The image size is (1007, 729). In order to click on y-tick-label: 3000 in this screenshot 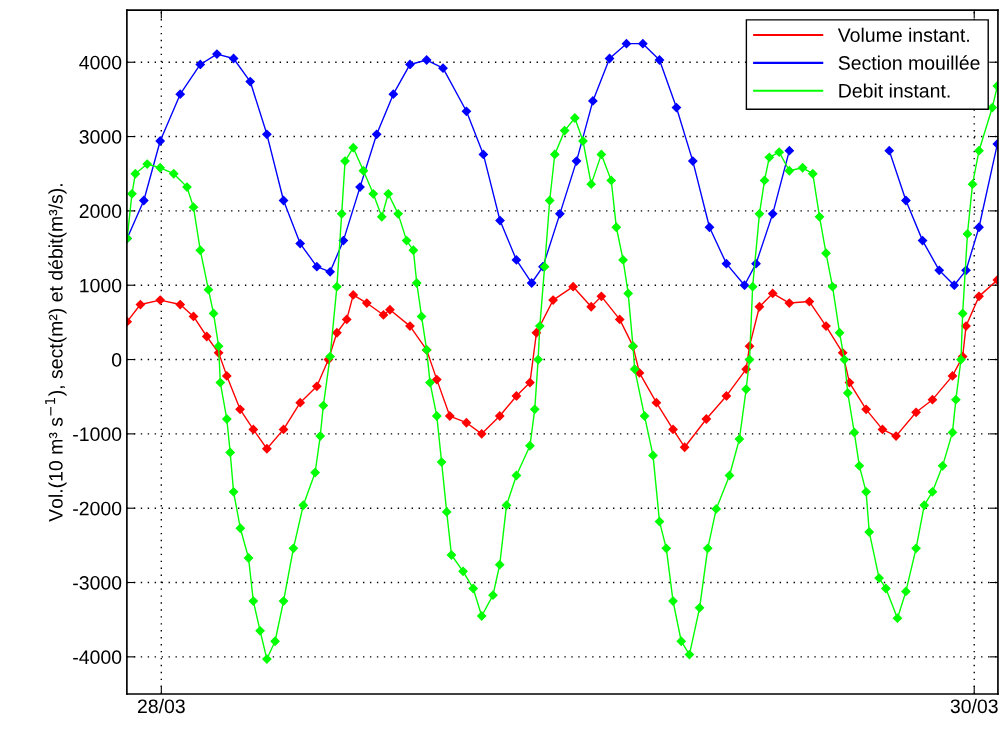, I will do `click(100, 137)`.